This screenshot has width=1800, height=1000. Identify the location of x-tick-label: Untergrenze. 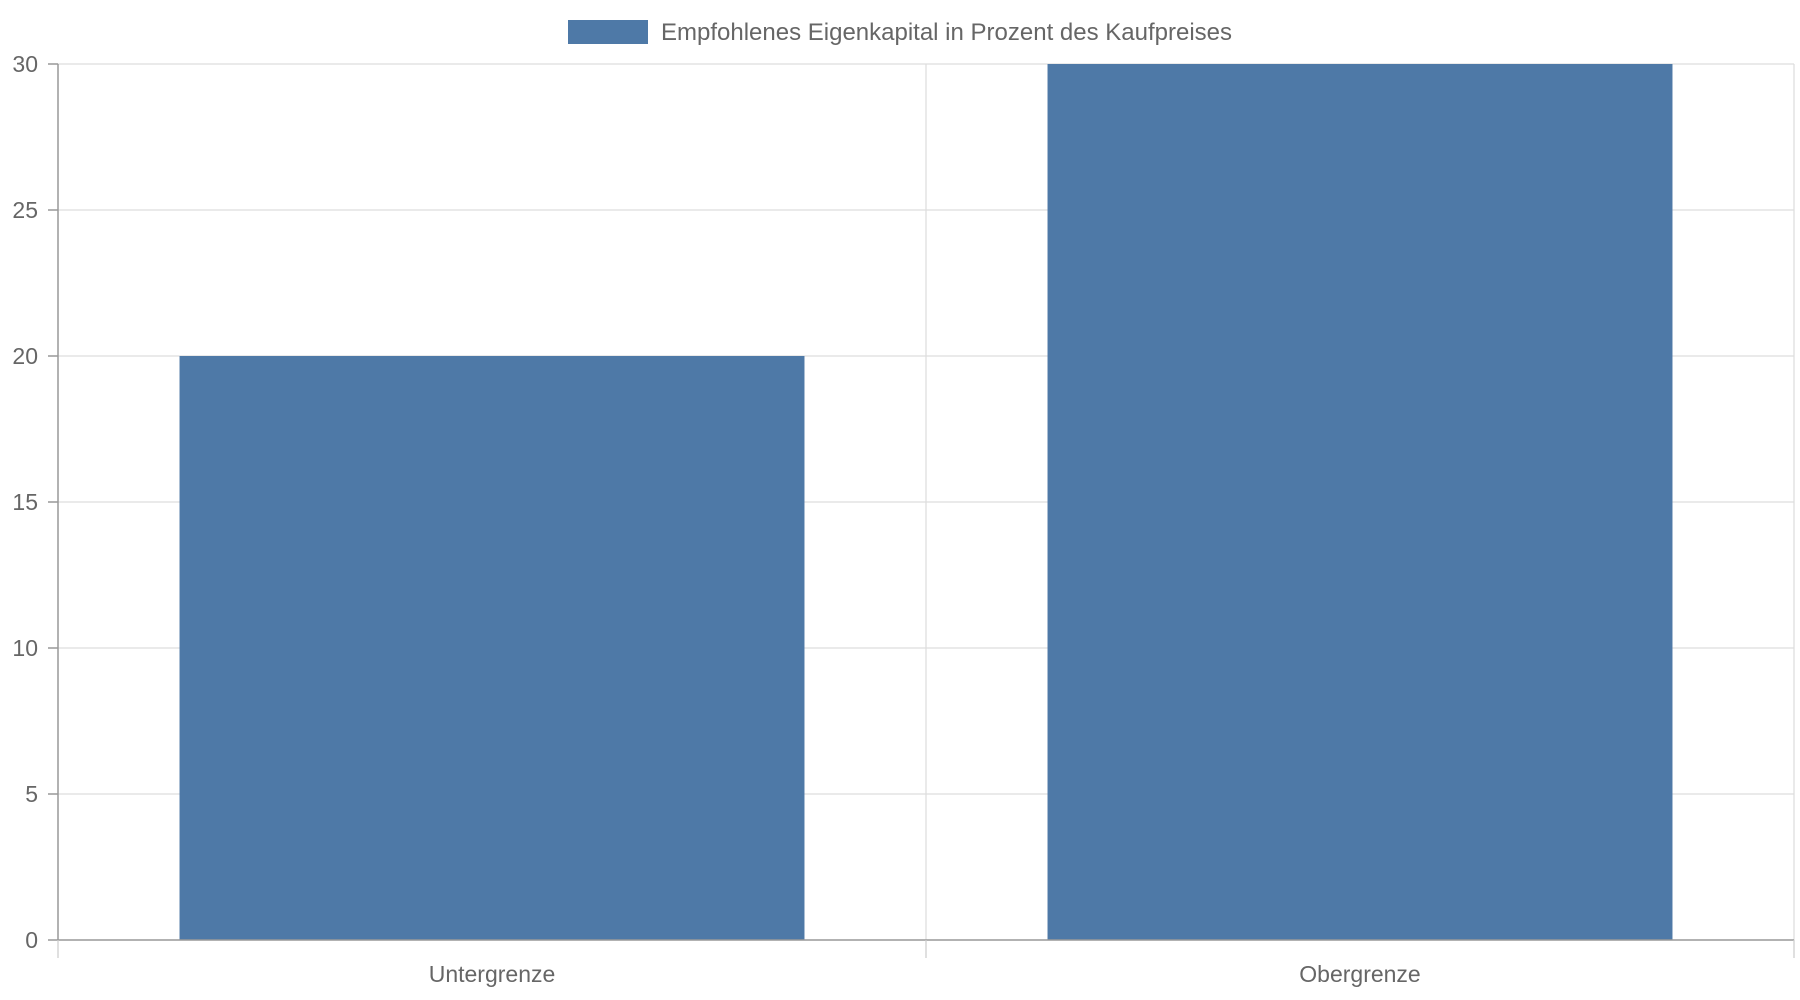
(492, 974).